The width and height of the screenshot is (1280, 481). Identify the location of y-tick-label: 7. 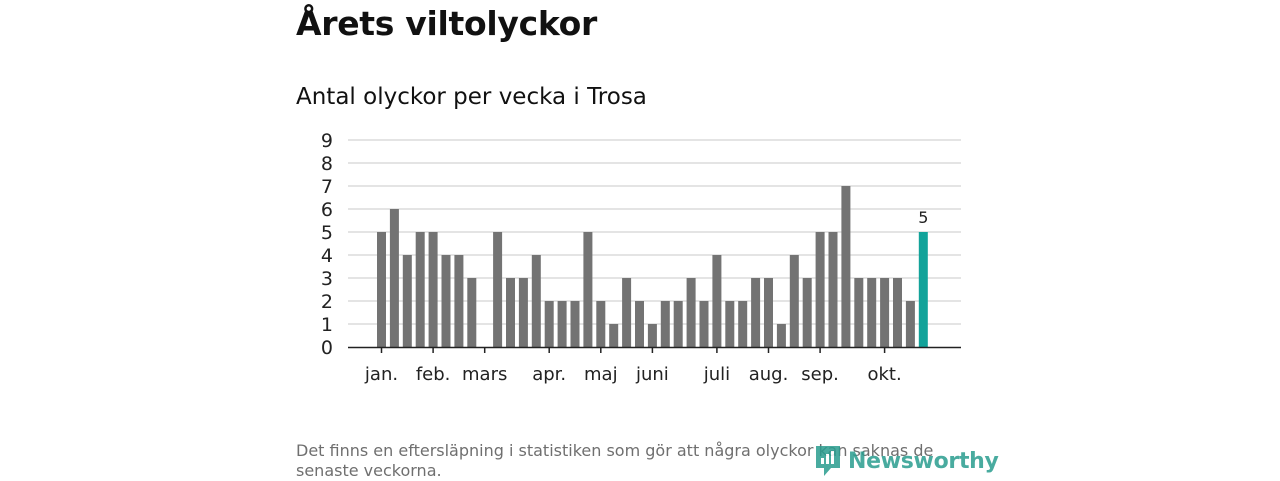
(327, 187).